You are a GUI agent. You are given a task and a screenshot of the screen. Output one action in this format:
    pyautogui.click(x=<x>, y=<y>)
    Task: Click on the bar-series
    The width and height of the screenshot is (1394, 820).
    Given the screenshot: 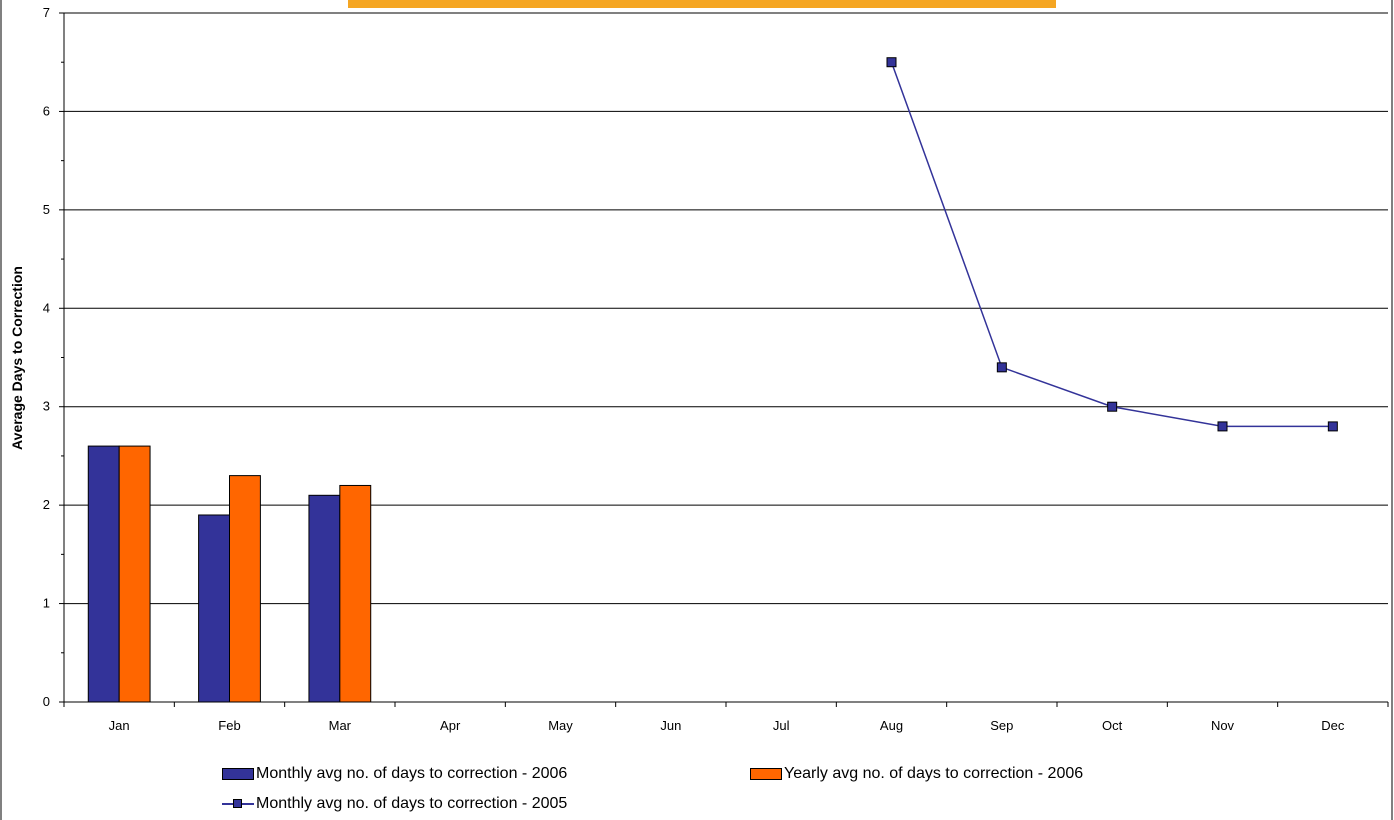 What is the action you would take?
    pyautogui.click(x=229, y=574)
    